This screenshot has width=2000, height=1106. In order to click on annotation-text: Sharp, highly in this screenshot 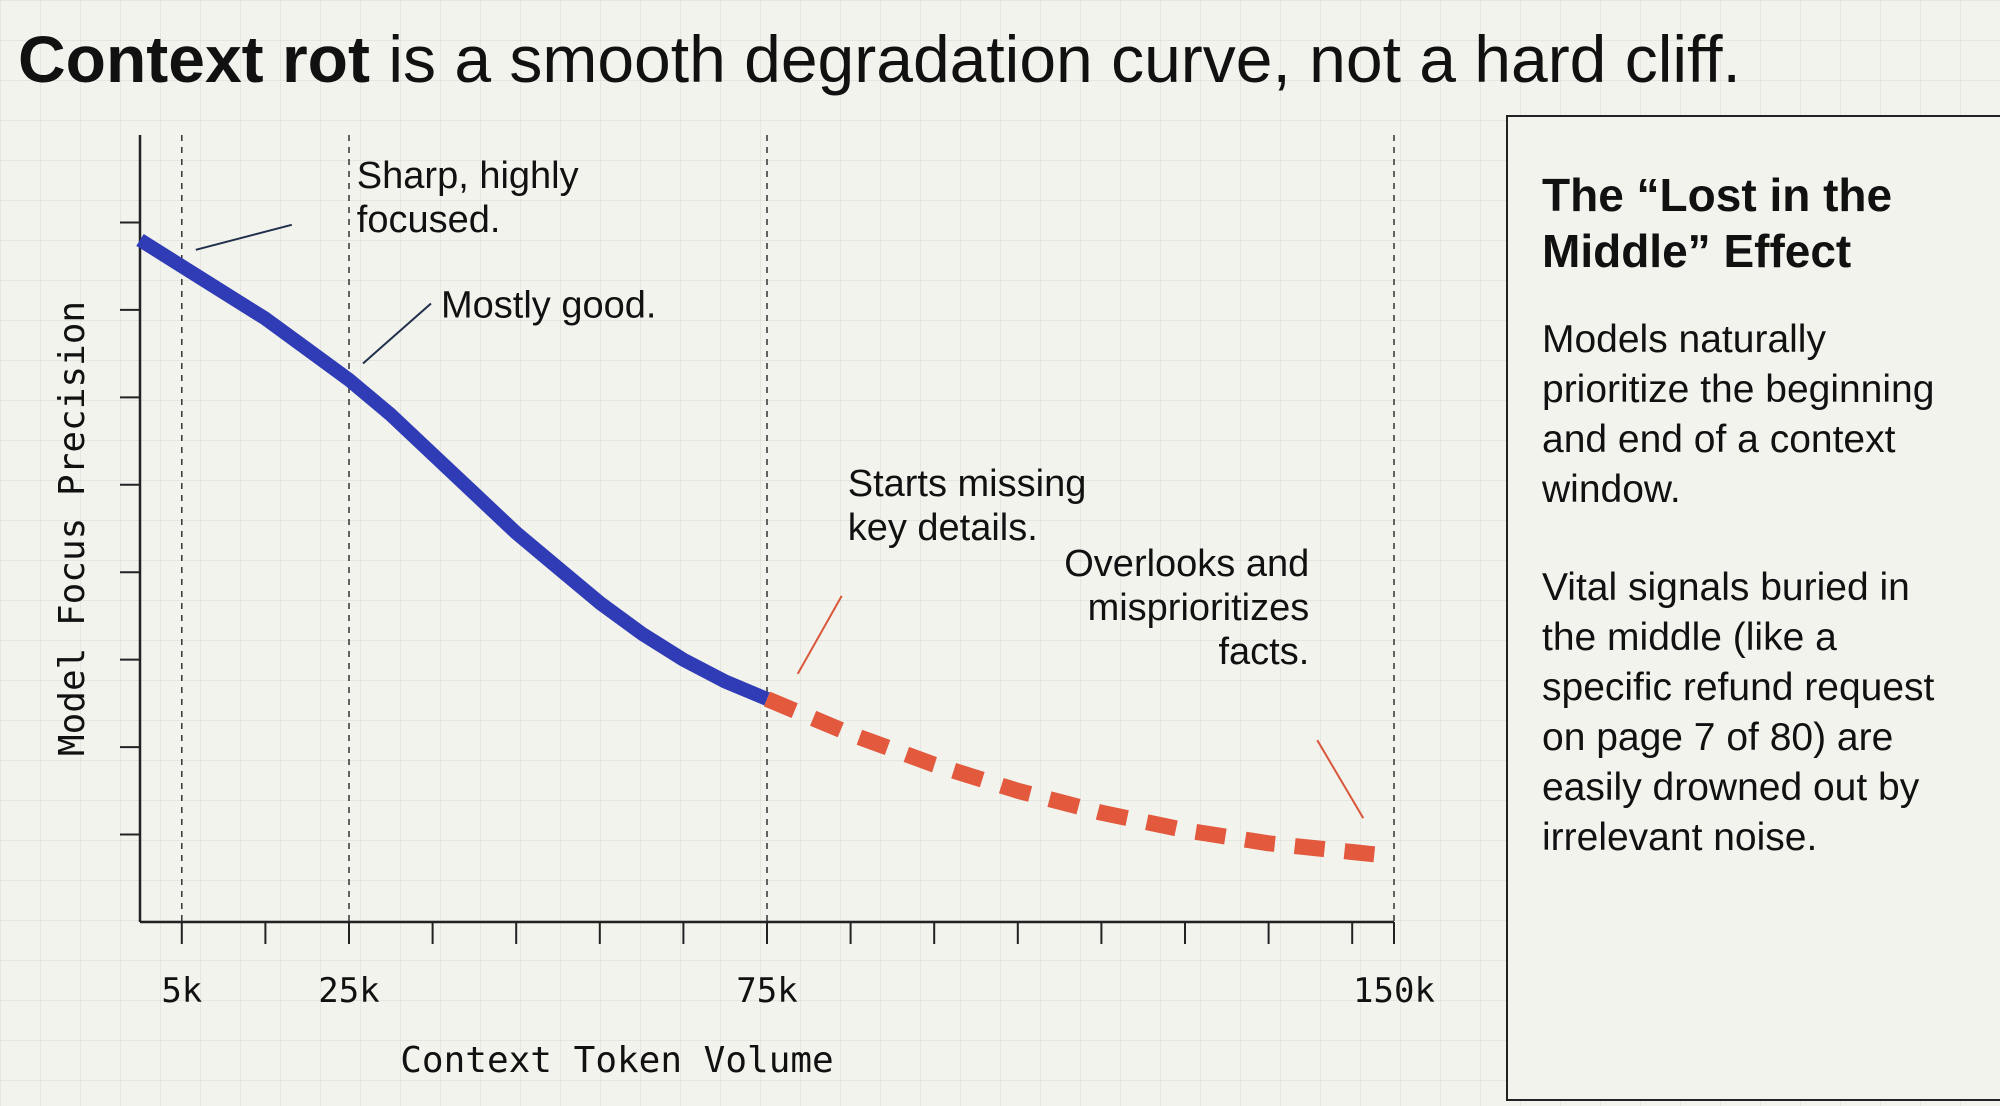, I will do `click(468, 176)`.